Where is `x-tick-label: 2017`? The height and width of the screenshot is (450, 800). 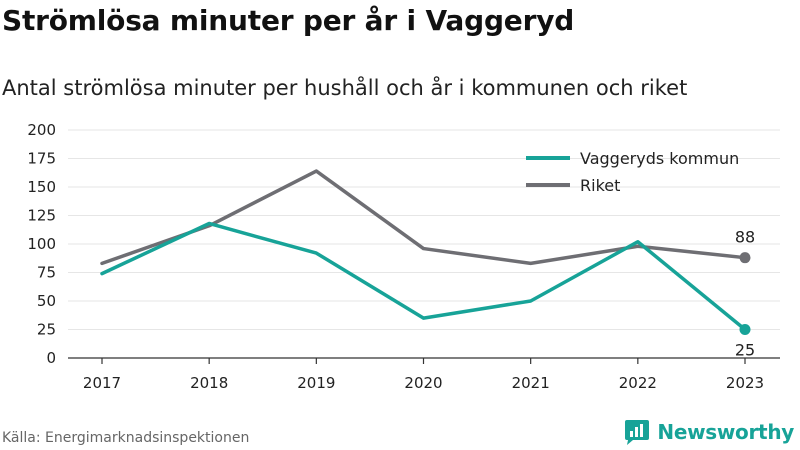
x-tick-label: 2017 is located at coordinates (102, 383).